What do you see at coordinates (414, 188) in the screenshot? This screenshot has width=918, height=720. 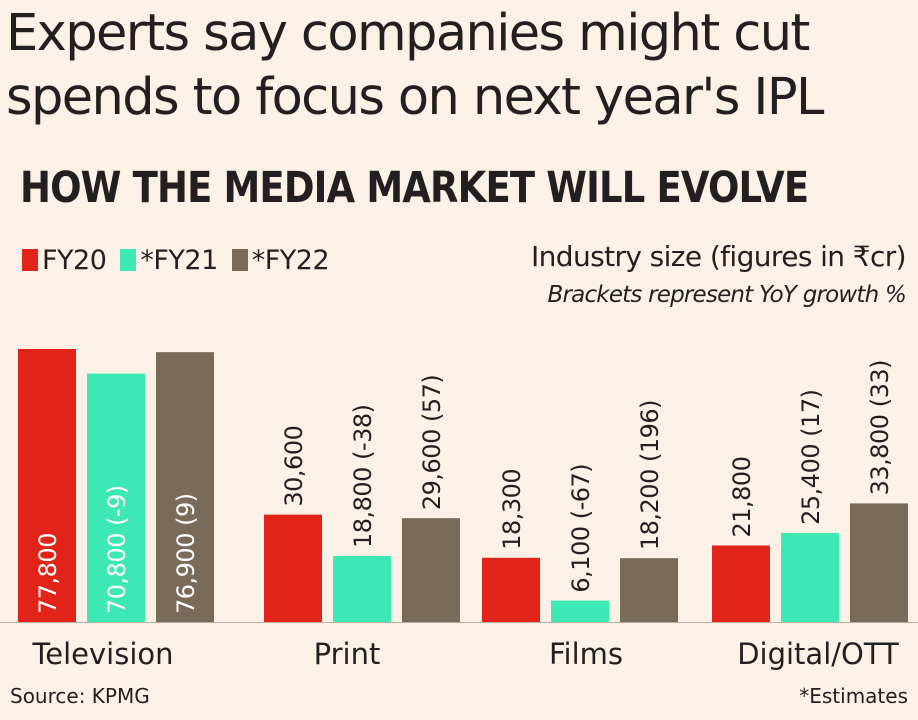 I see `chart-title: HOW THE MEDIA MARKET WILL EVOLVE` at bounding box center [414, 188].